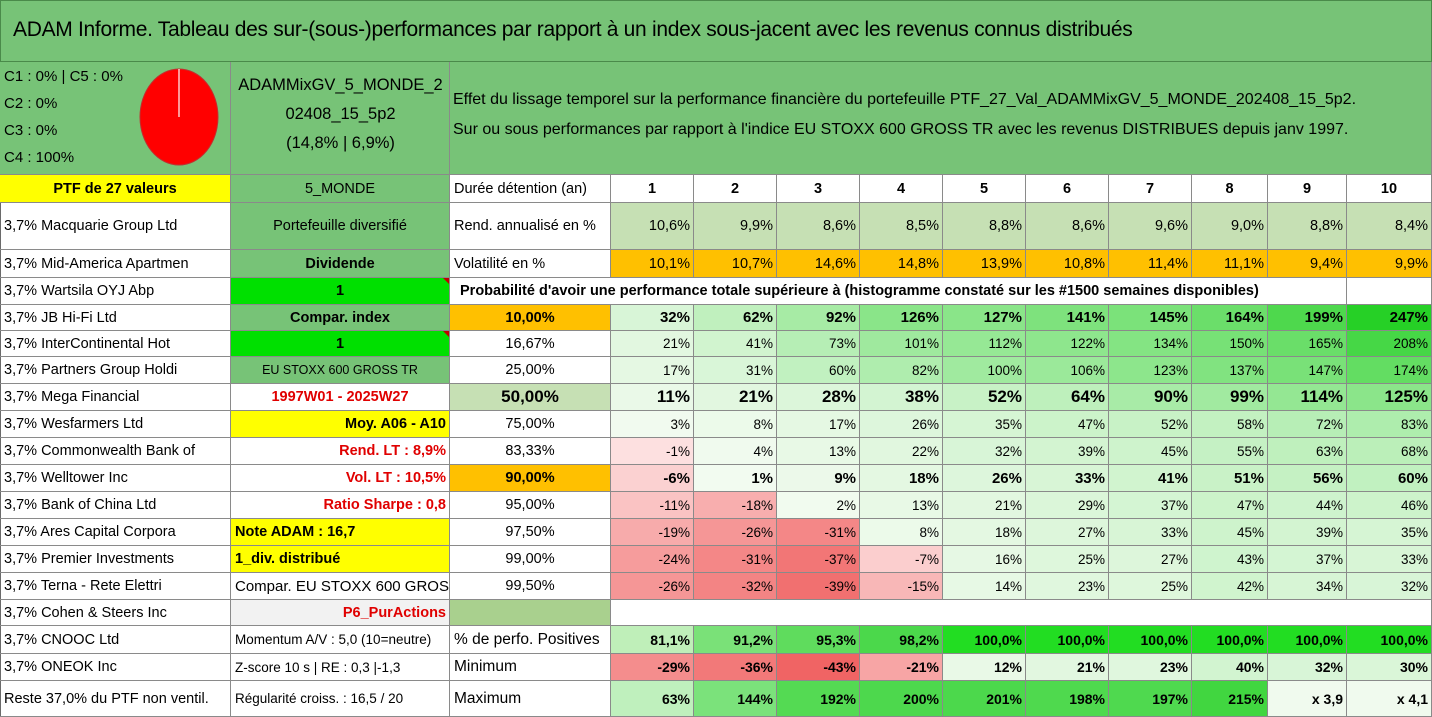 This screenshot has width=1432, height=717. Describe the element at coordinates (901, 586) in the screenshot. I see `probability-value: -15%` at that location.